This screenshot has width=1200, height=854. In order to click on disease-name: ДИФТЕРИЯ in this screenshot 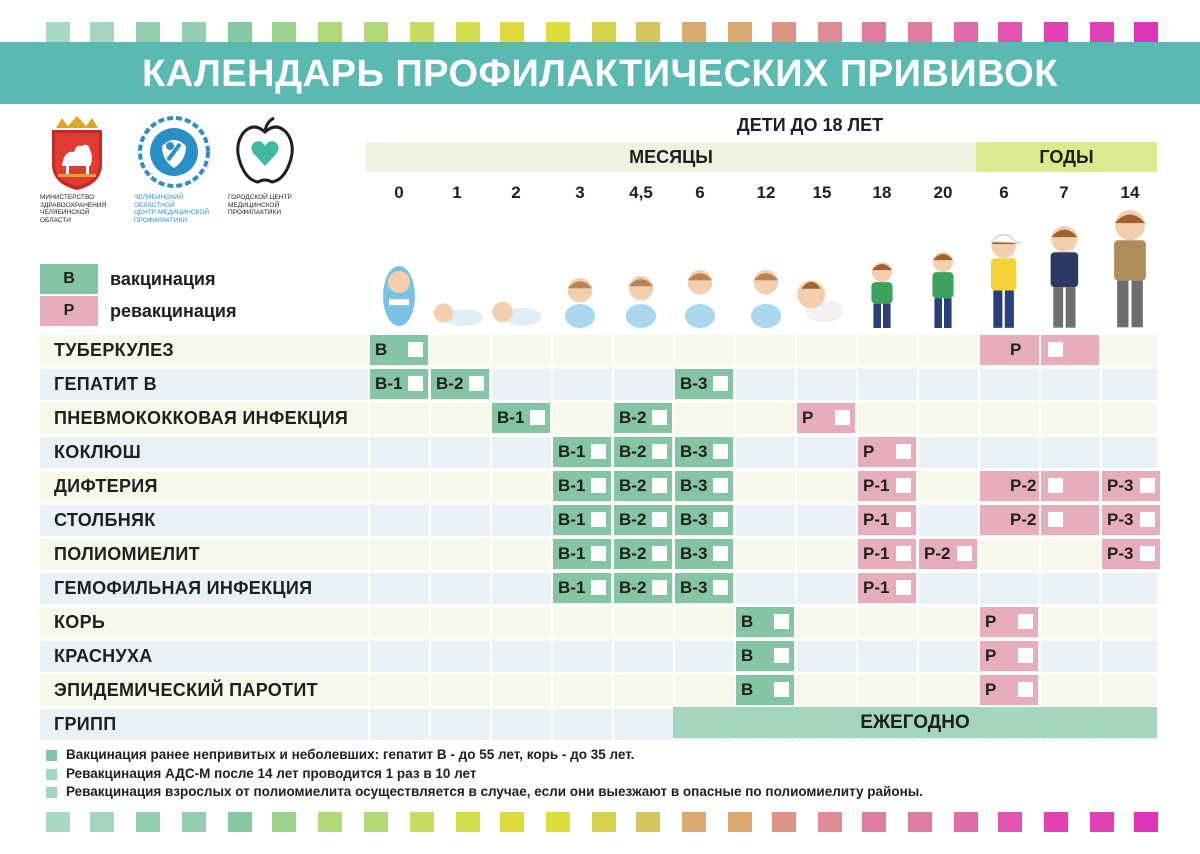, I will do `click(106, 486)`.